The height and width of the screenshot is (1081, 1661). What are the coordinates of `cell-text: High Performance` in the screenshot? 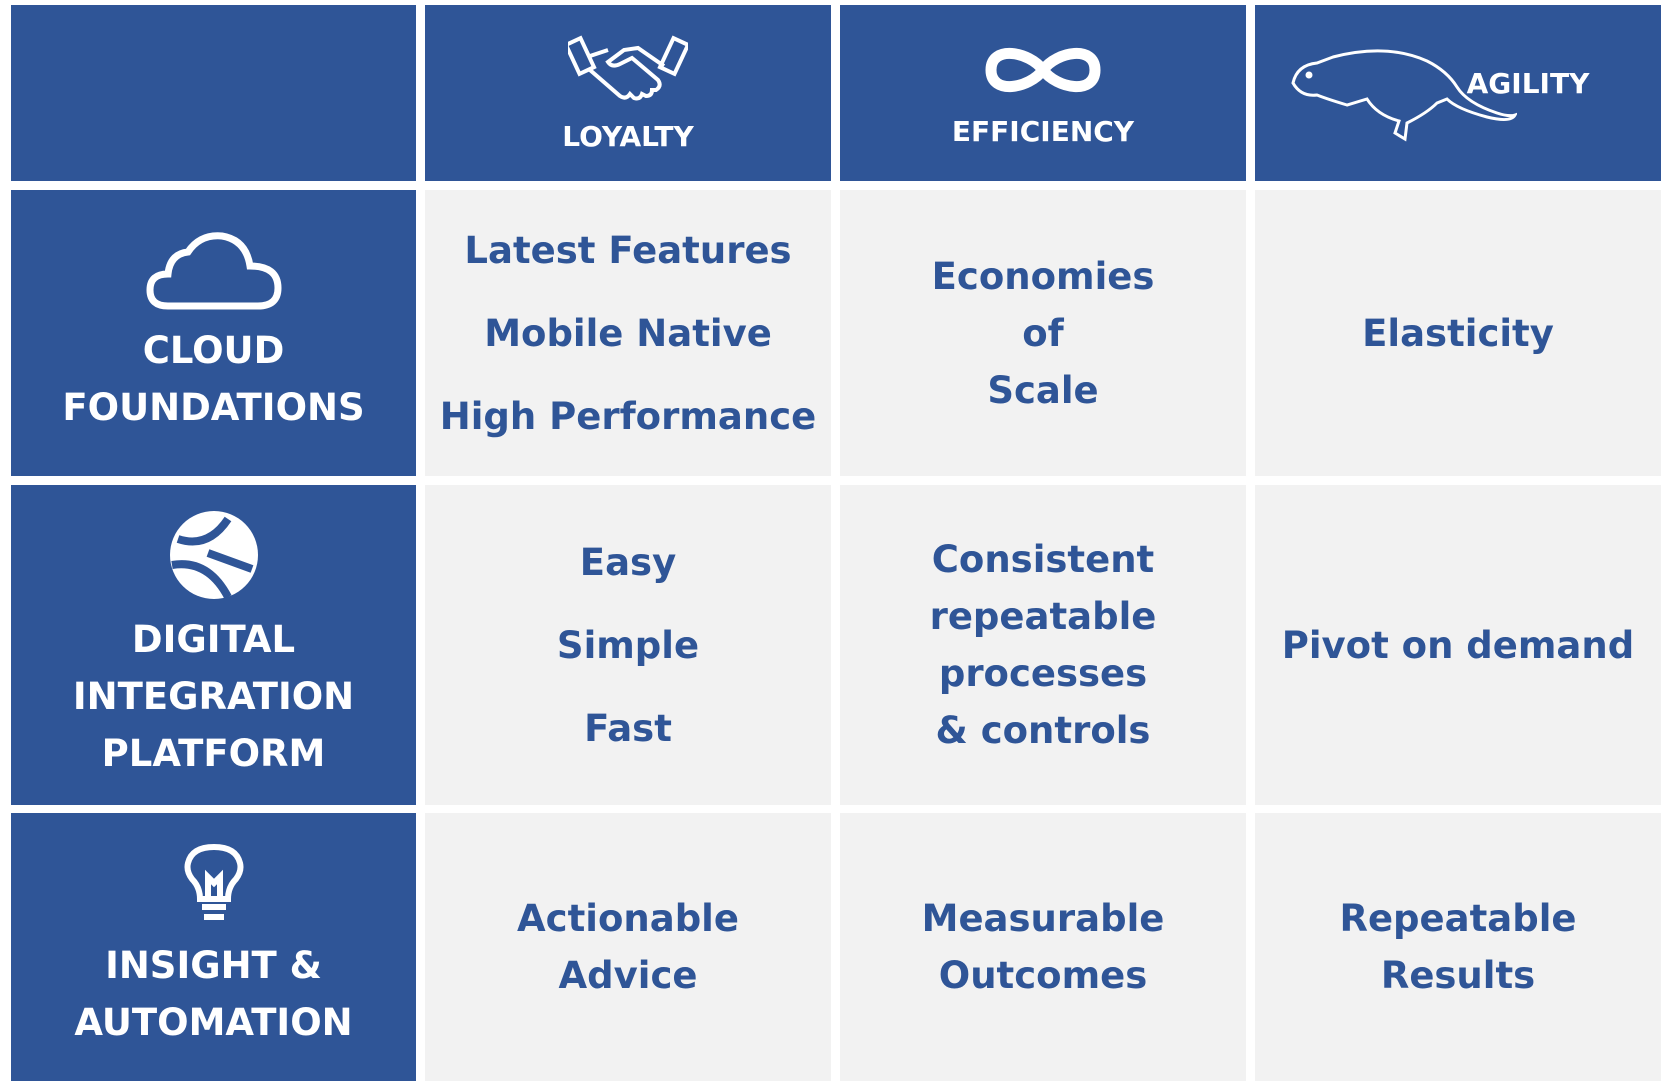 It's located at (628, 416).